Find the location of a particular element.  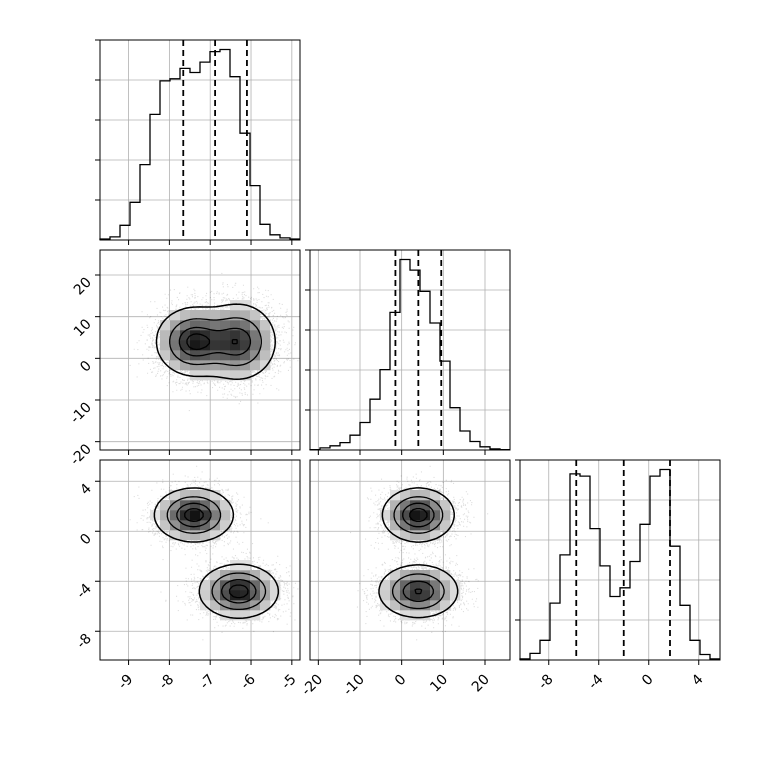

y-tick-label: -8 is located at coordinates (84, 641).